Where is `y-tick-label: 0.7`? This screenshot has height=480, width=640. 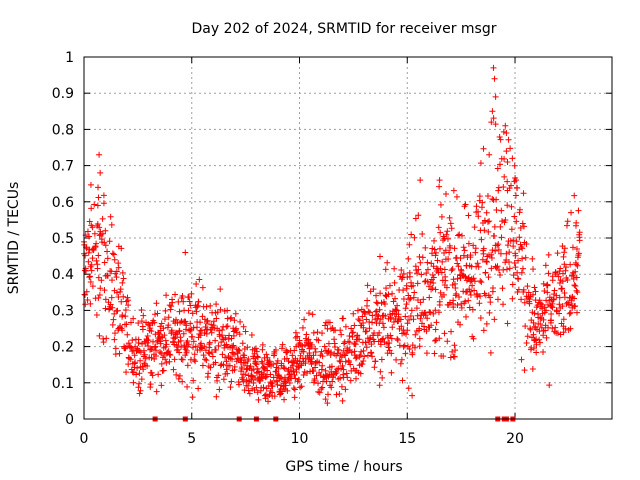 y-tick-label: 0.7 is located at coordinates (63, 167).